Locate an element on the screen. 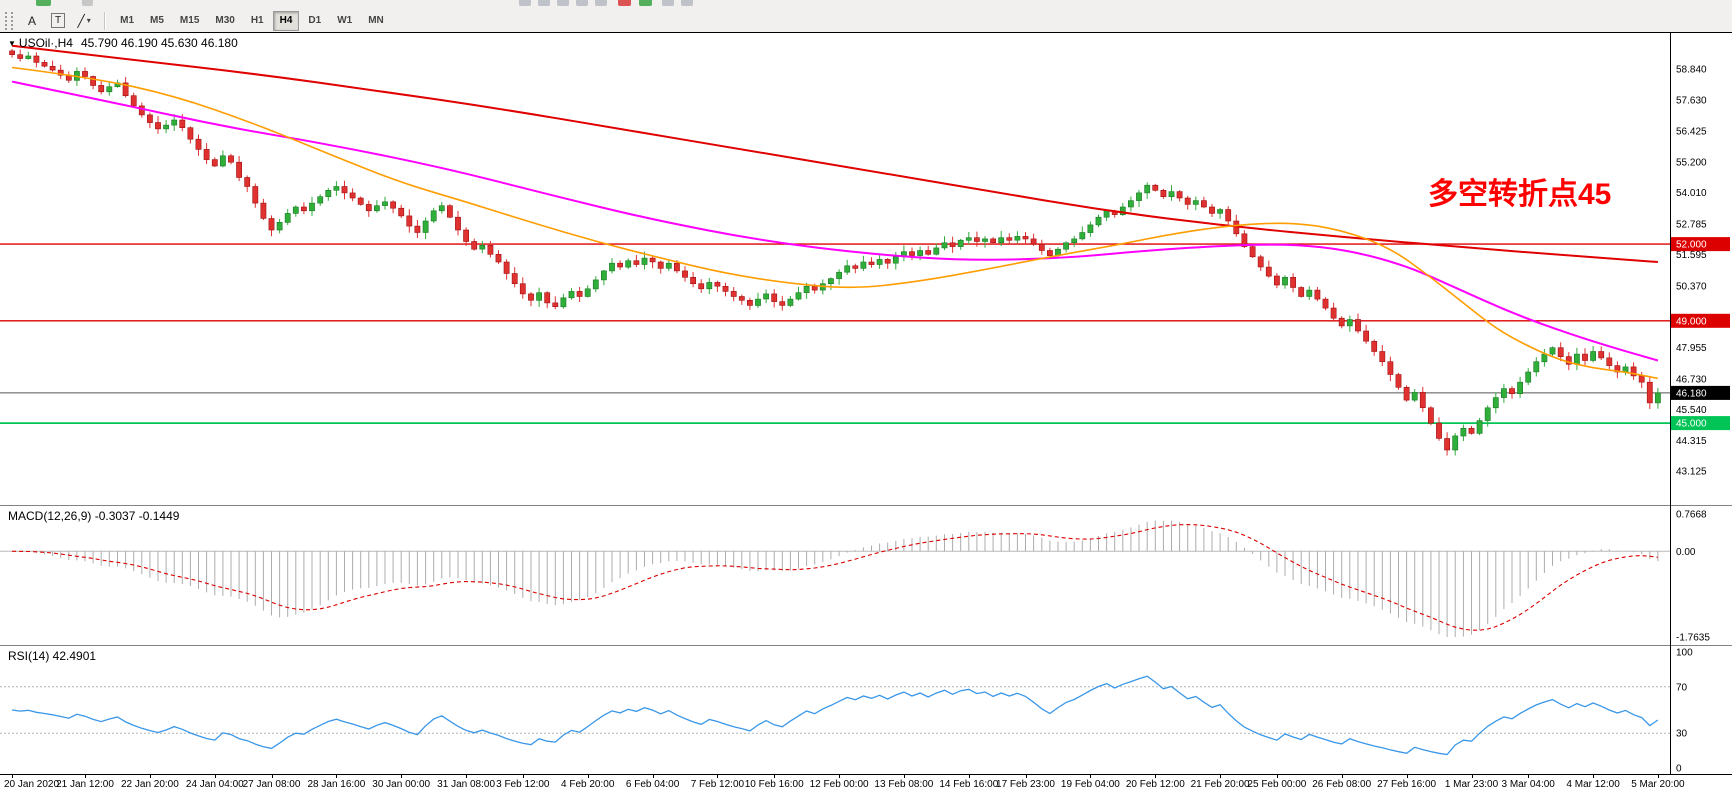 Image resolution: width=1732 pixels, height=794 pixels. svg-text: 0 is located at coordinates (1679, 769).